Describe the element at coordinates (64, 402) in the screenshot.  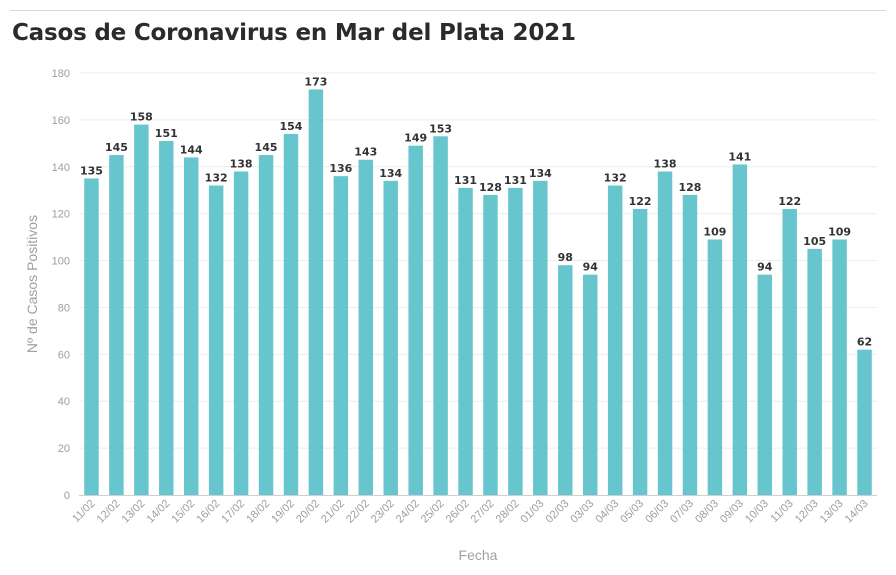
I see `y-tick-label: 40` at that location.